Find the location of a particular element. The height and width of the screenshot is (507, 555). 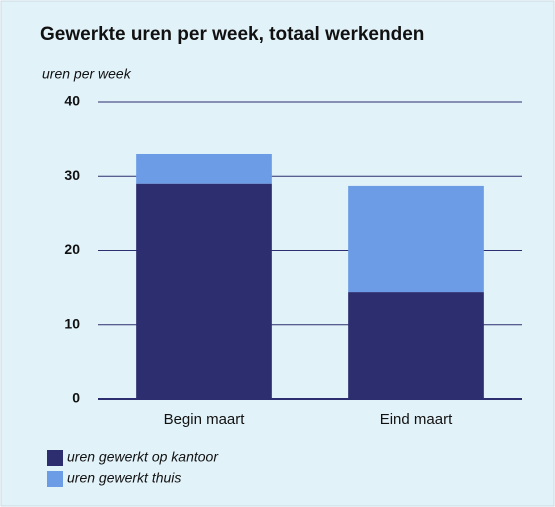

y-tick-label: 30 is located at coordinates (72, 175).